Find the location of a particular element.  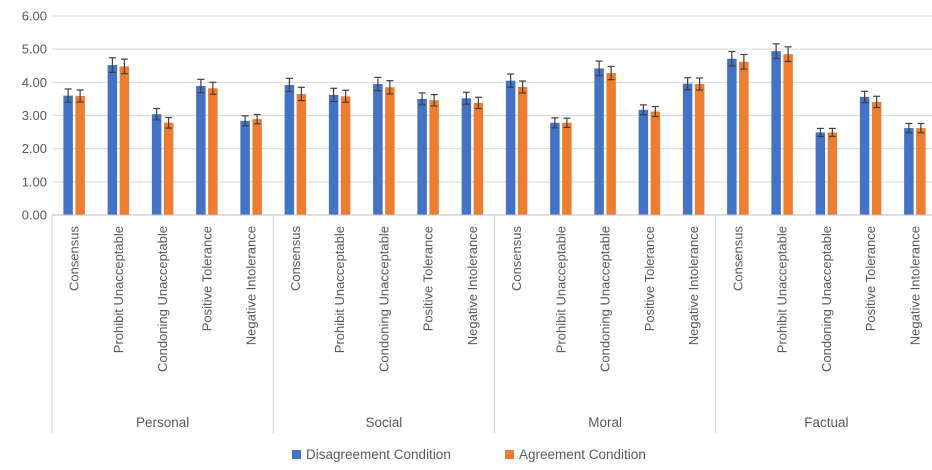

y-tick-label: 2.00 is located at coordinates (34, 148).